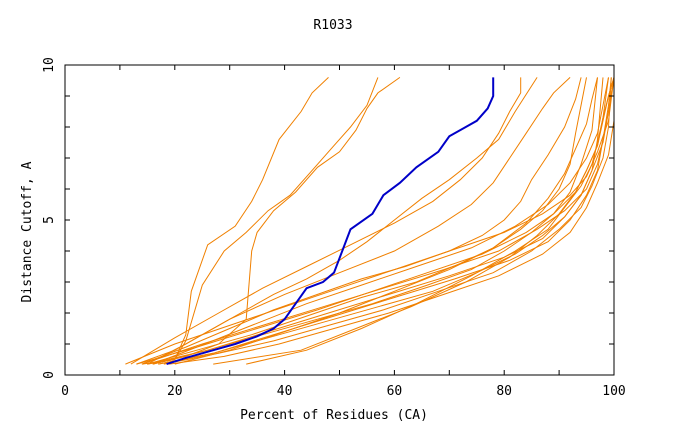 This screenshot has width=680, height=445. What do you see at coordinates (27, 231) in the screenshot?
I see `y-axis-label: Distance Cutoff, A` at bounding box center [27, 231].